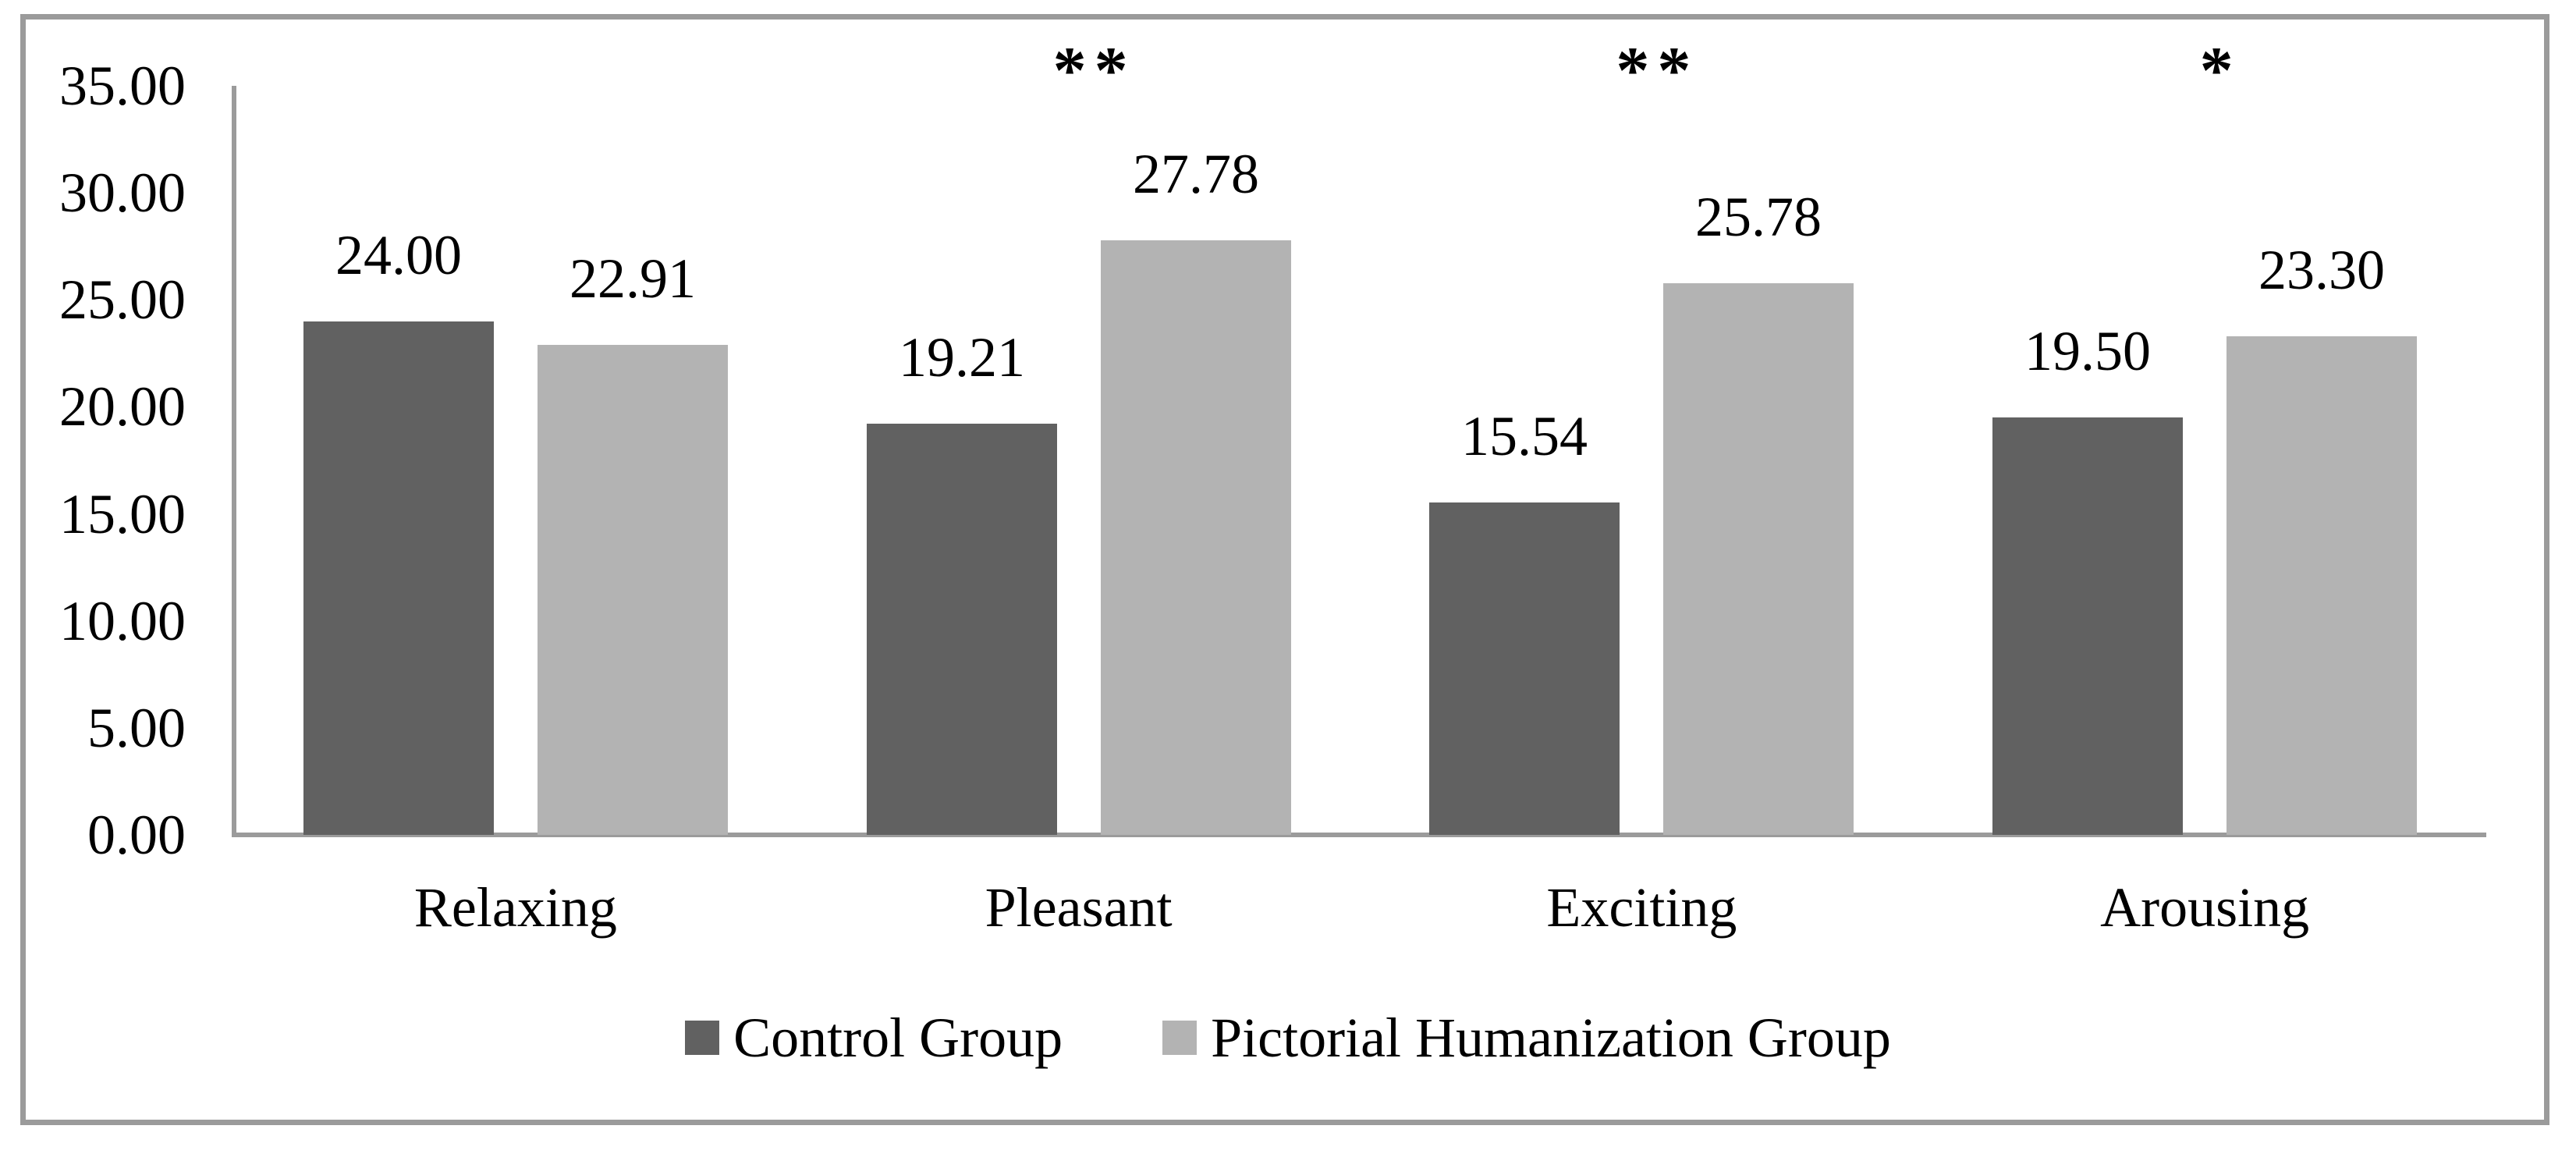 The image size is (2576, 1154). I want to click on y-tick-label: 5.00, so click(136, 727).